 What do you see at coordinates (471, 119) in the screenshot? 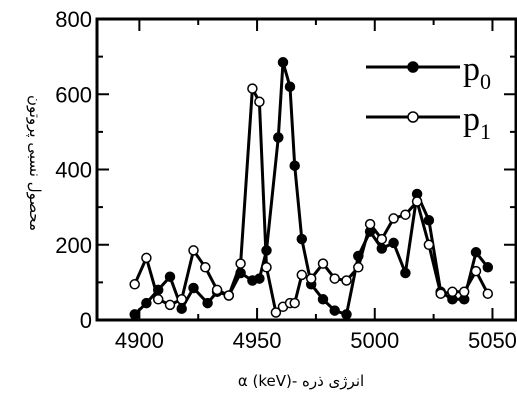
I see `legend-label-p1-main: p` at bounding box center [471, 119].